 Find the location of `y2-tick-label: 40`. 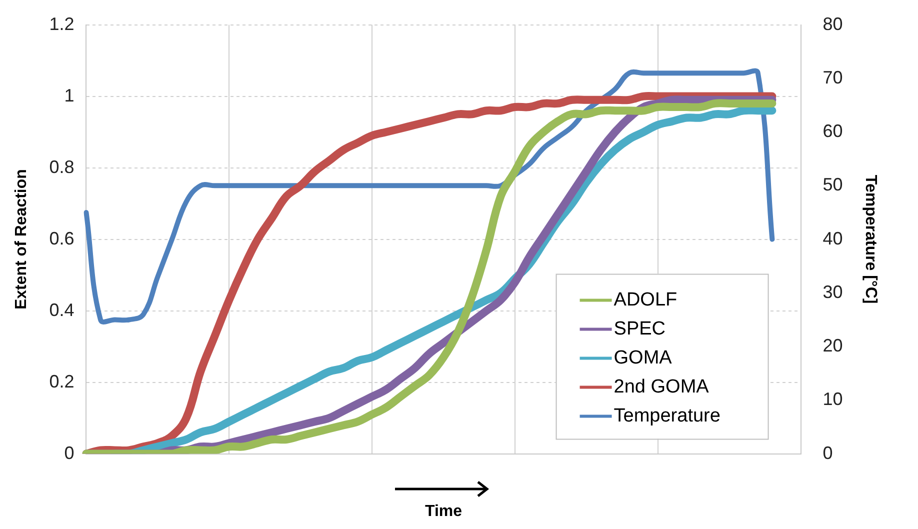

y2-tick-label: 40 is located at coordinates (832, 238).